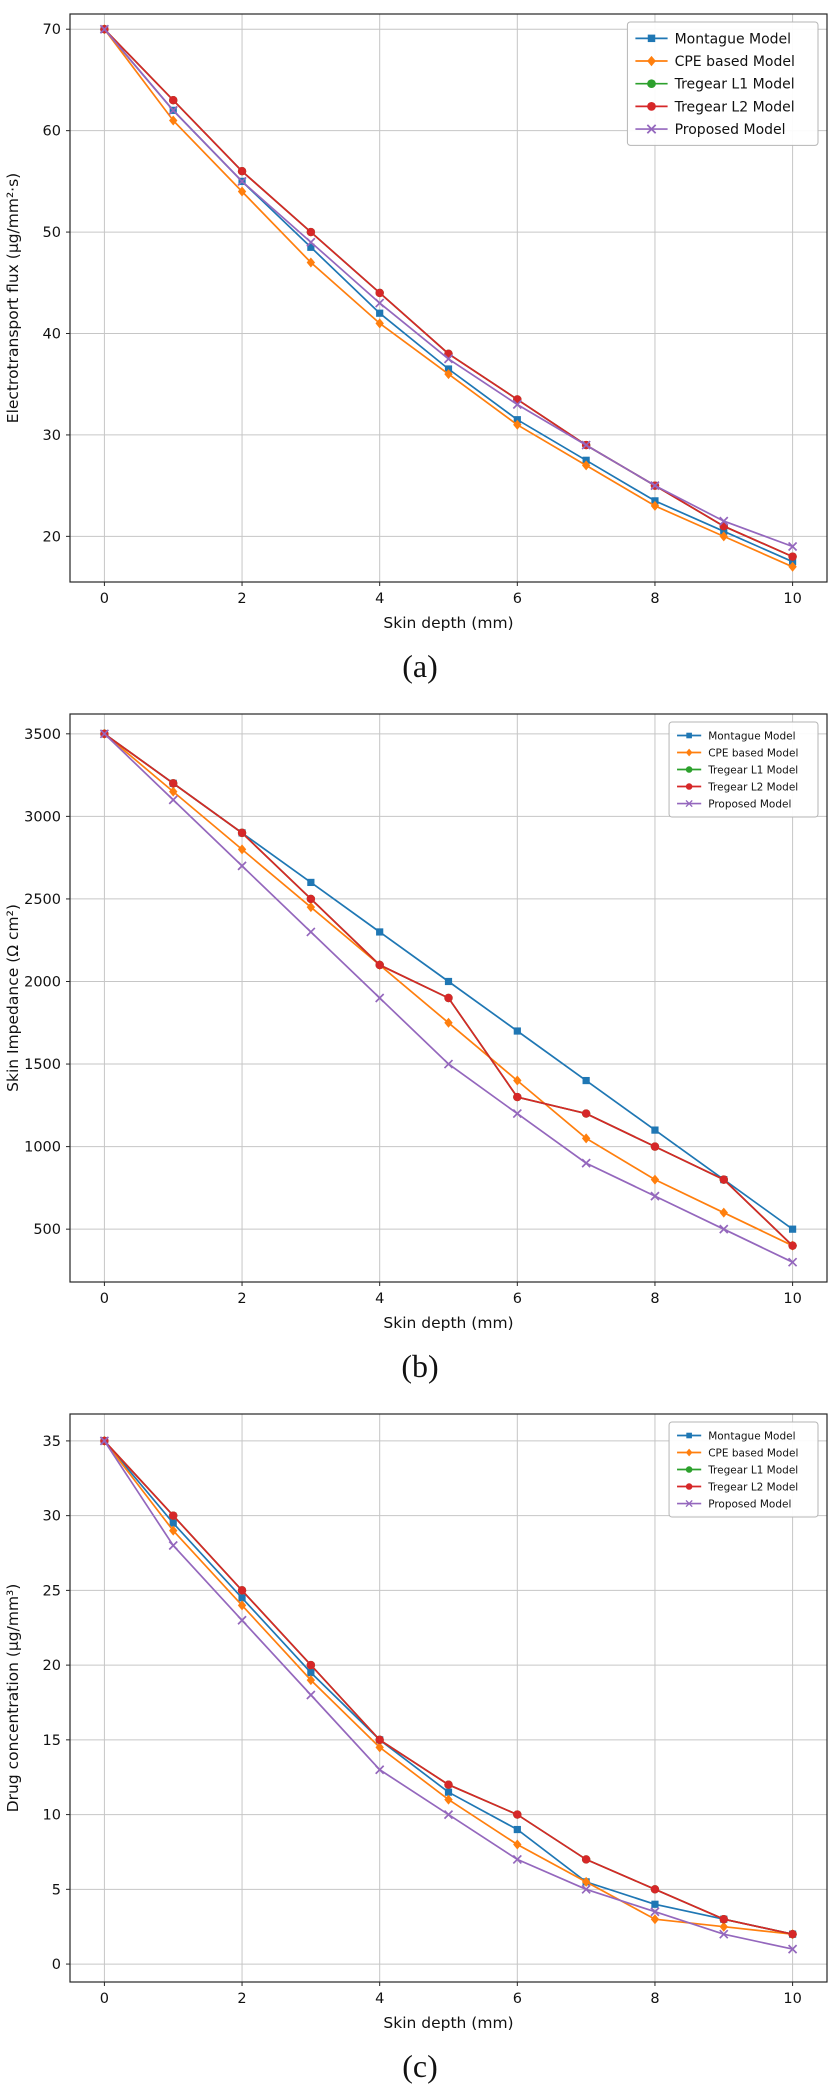 The image size is (840, 2100). I want to click on figure-b-caption: (b), so click(420, 1366).